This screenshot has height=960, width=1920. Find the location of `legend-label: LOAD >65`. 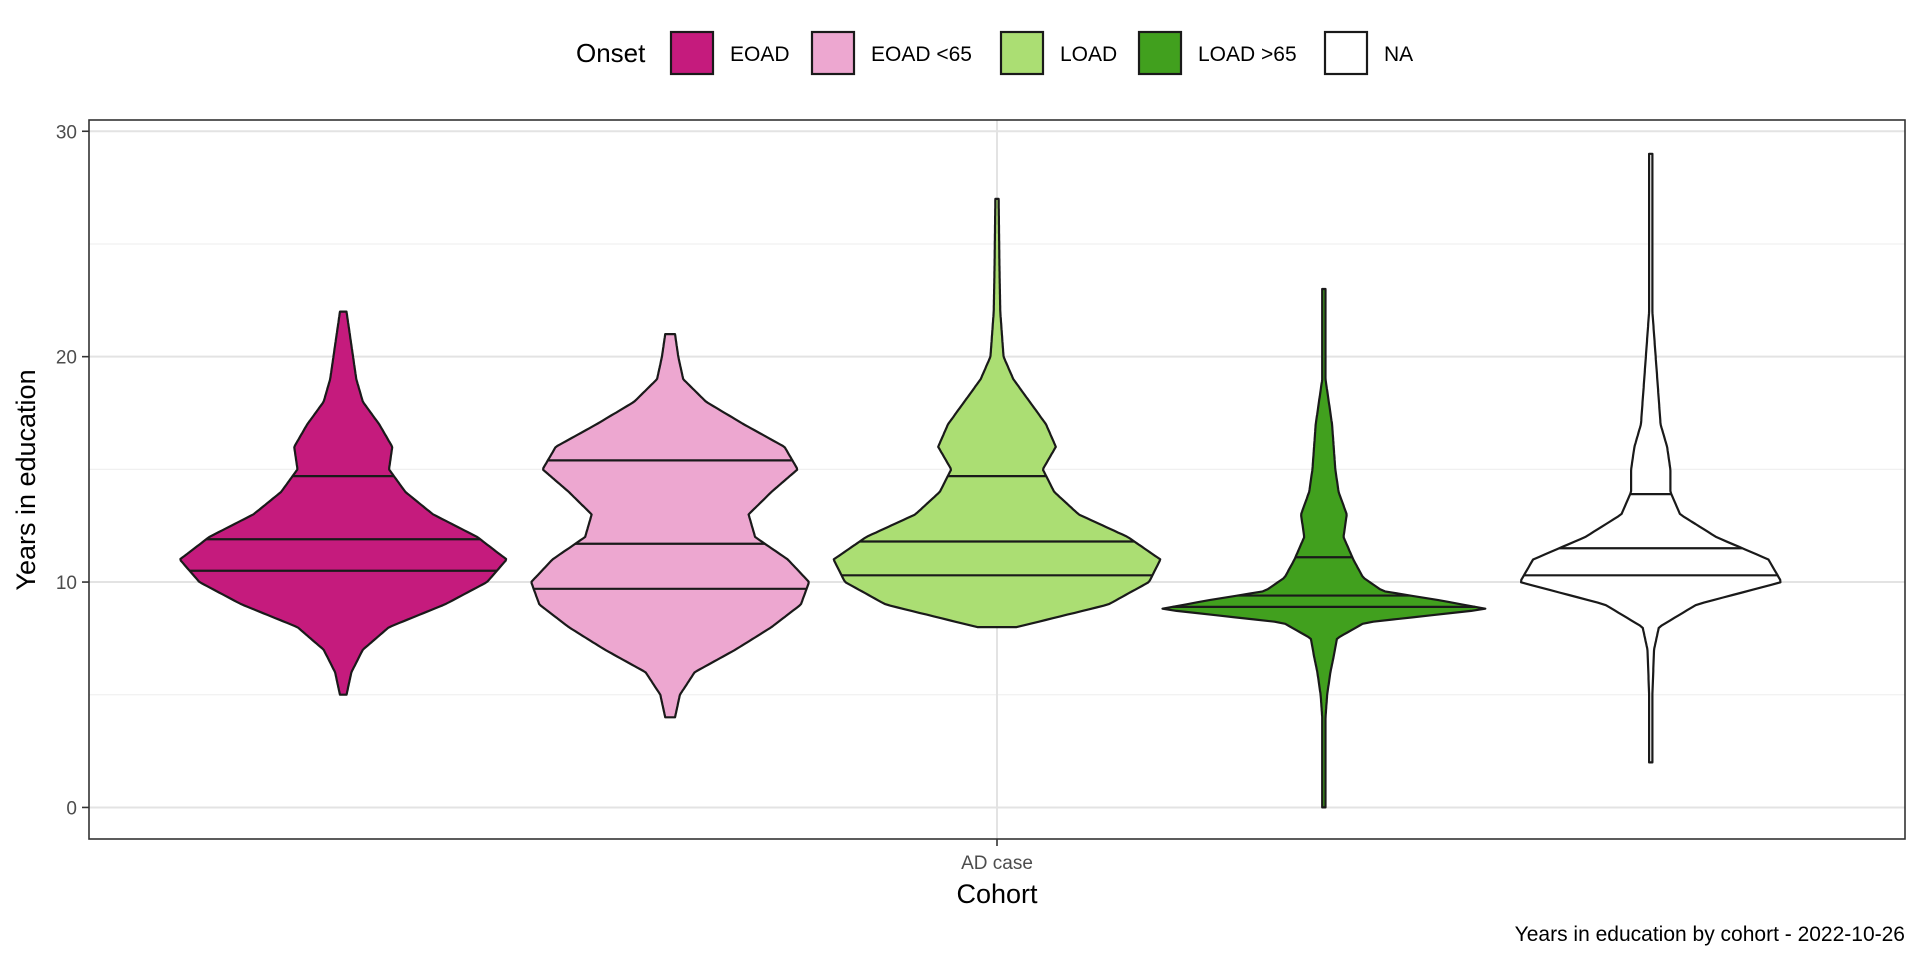

legend-label: LOAD >65 is located at coordinates (1247, 54).